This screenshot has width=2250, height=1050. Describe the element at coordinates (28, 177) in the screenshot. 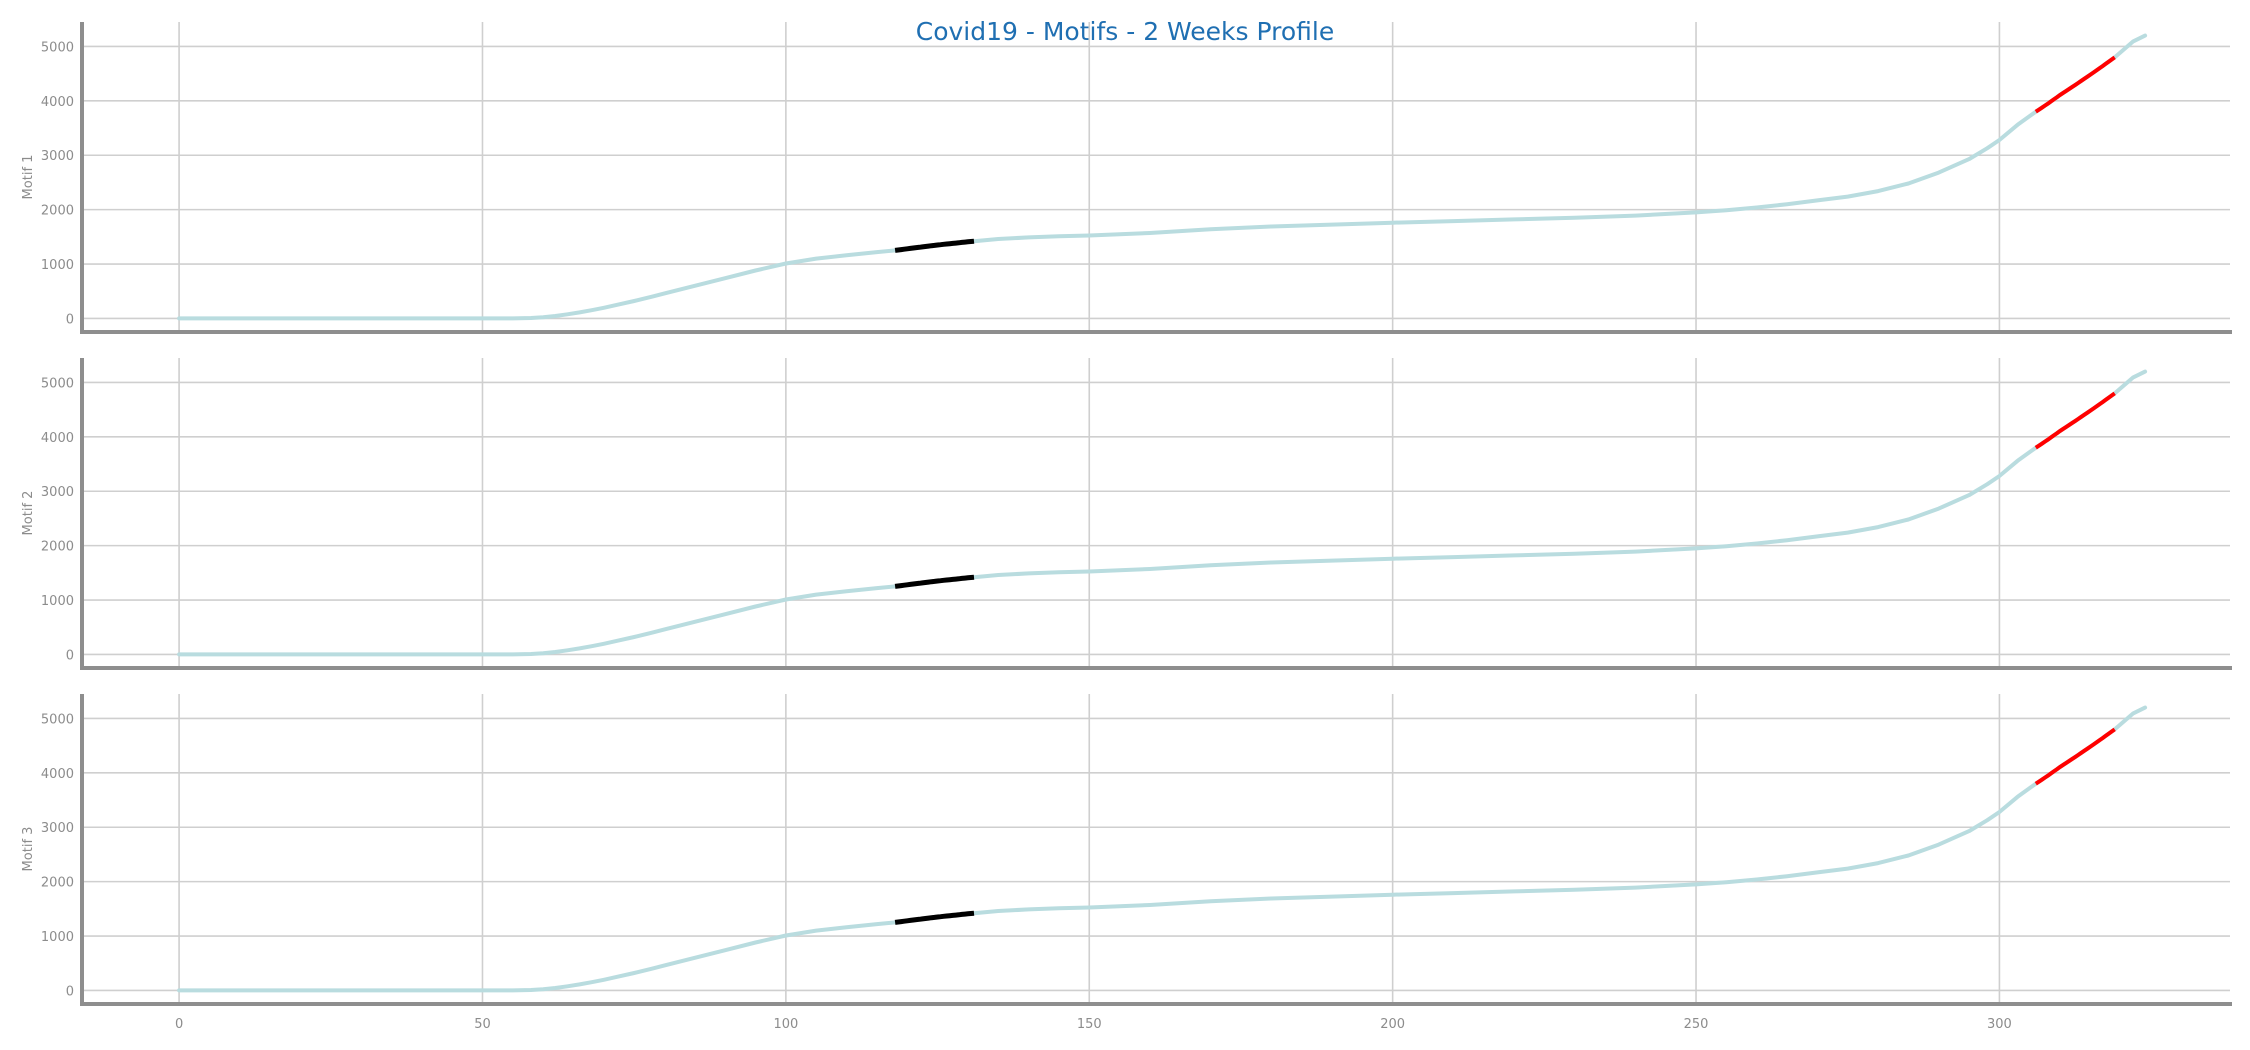

I see `y-axis-label: Motif 1` at that location.